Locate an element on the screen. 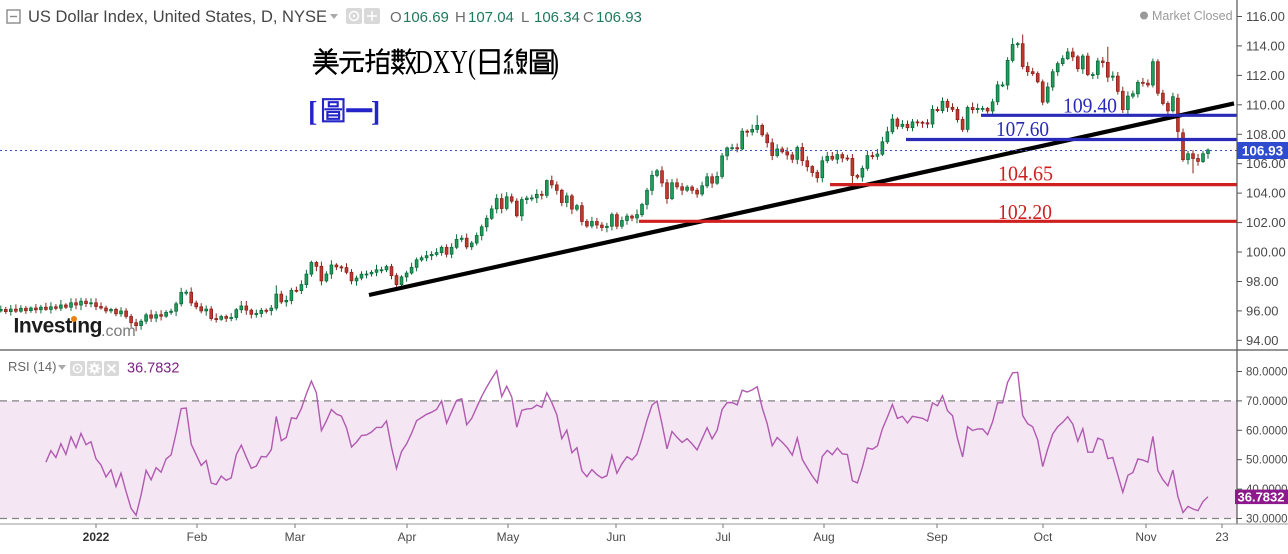 The width and height of the screenshot is (1288, 554). svg-text: 50.0000 is located at coordinates (1267, 461).